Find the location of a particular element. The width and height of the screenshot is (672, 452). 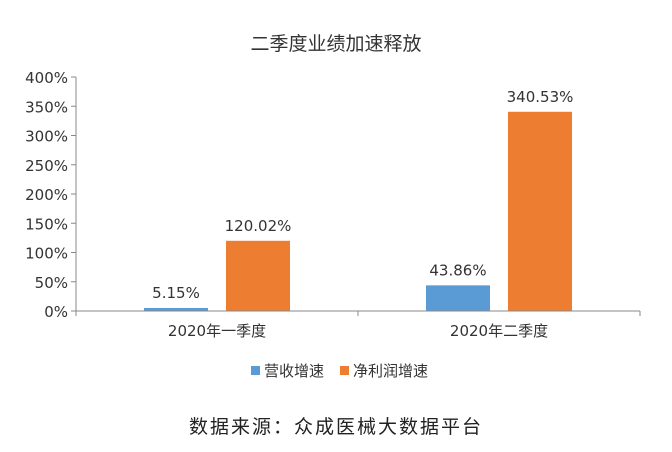

y-axis: 0% 50% 100% 150% 200% 250% 300% 350% 400% is located at coordinates (51, 195).